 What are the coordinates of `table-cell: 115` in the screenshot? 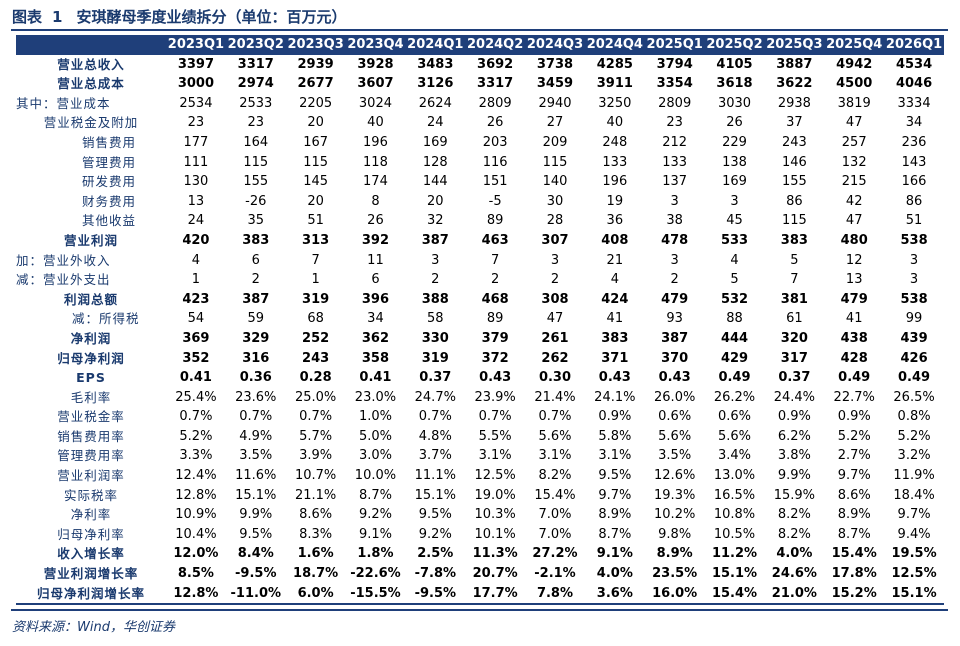 It's located at (256, 162).